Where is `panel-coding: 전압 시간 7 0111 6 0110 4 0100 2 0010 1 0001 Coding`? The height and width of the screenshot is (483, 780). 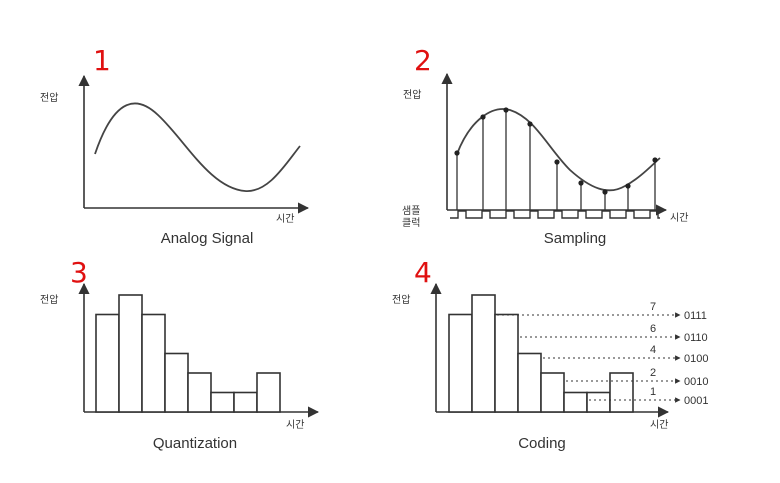
panel-coding: 전압 시간 7 0111 6 0110 4 0100 2 0010 1 0001 Coding is located at coordinates (550, 367).